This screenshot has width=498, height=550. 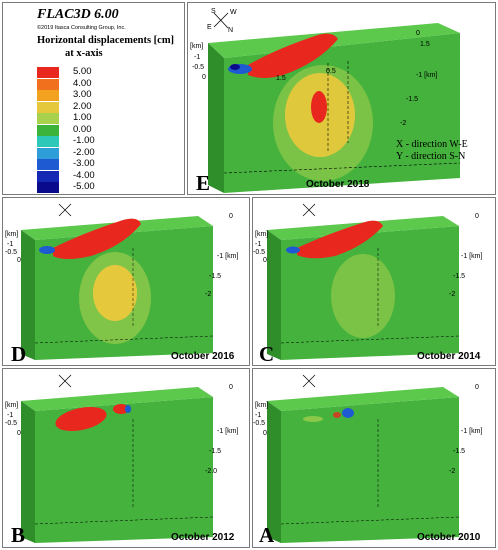 I want to click on compass-icon: S W E N, so click(x=222, y=21).